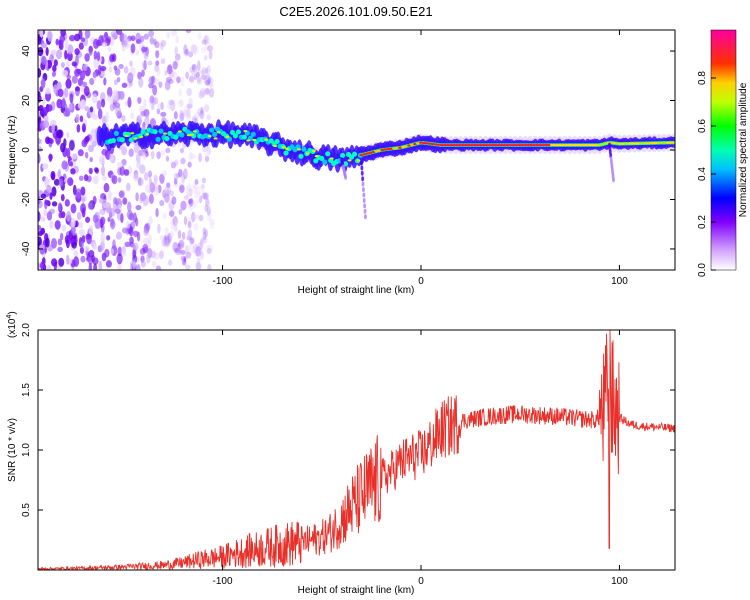 This screenshot has height=600, width=750. Describe the element at coordinates (26, 248) in the screenshot. I see `spectrogram-y-tick-label: -40` at that location.